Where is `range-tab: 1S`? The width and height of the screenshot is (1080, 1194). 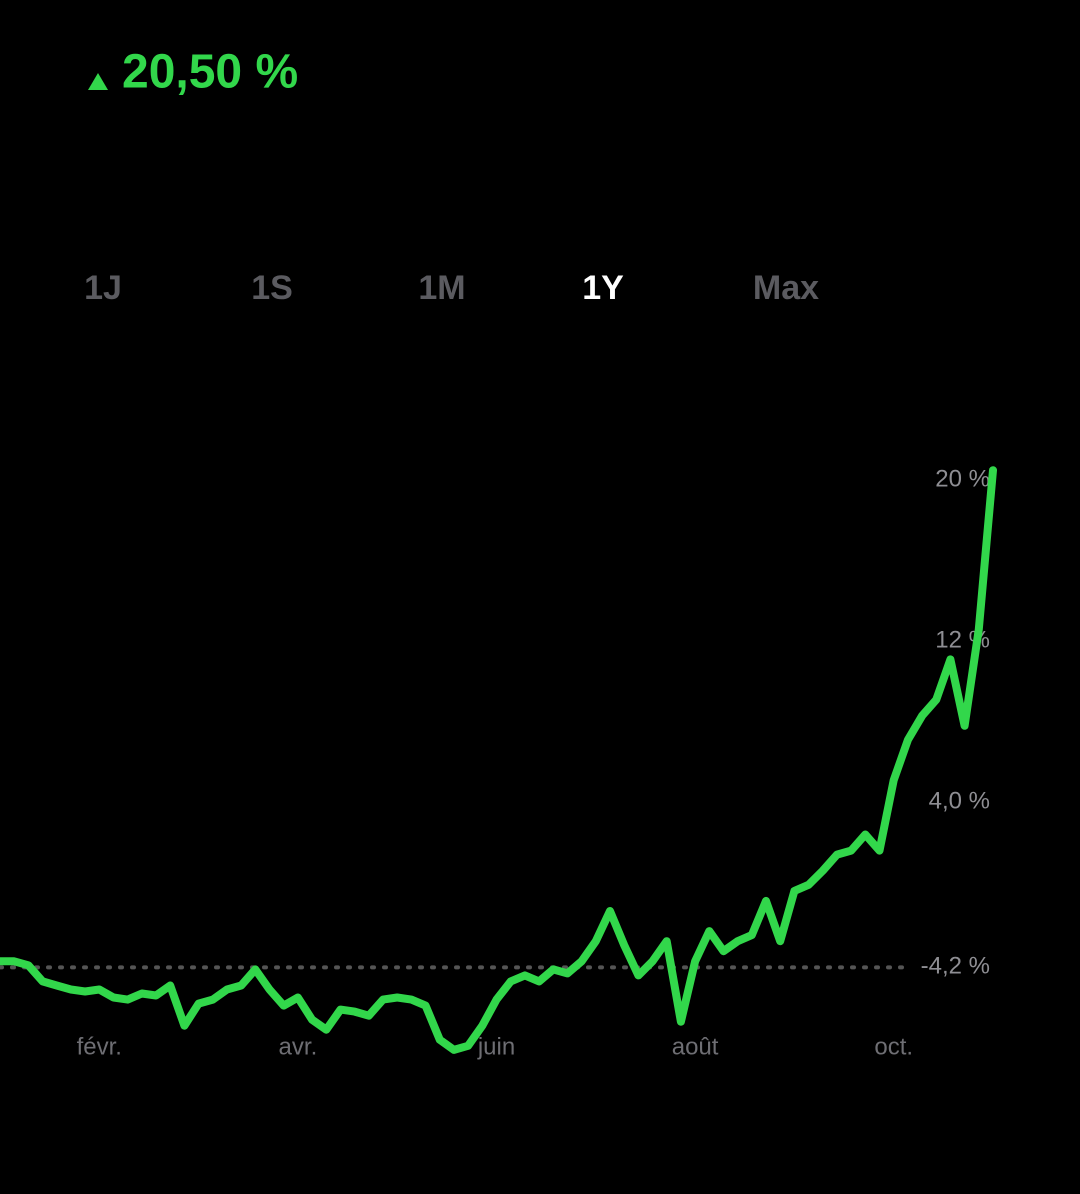 range-tab: 1S is located at coordinates (272, 288).